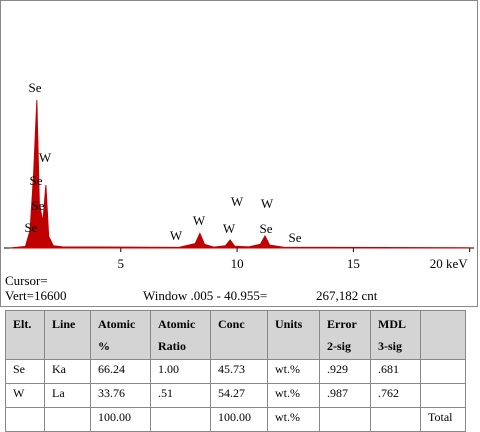  I want to click on counts-label: 267,182 cnt, so click(347, 295).